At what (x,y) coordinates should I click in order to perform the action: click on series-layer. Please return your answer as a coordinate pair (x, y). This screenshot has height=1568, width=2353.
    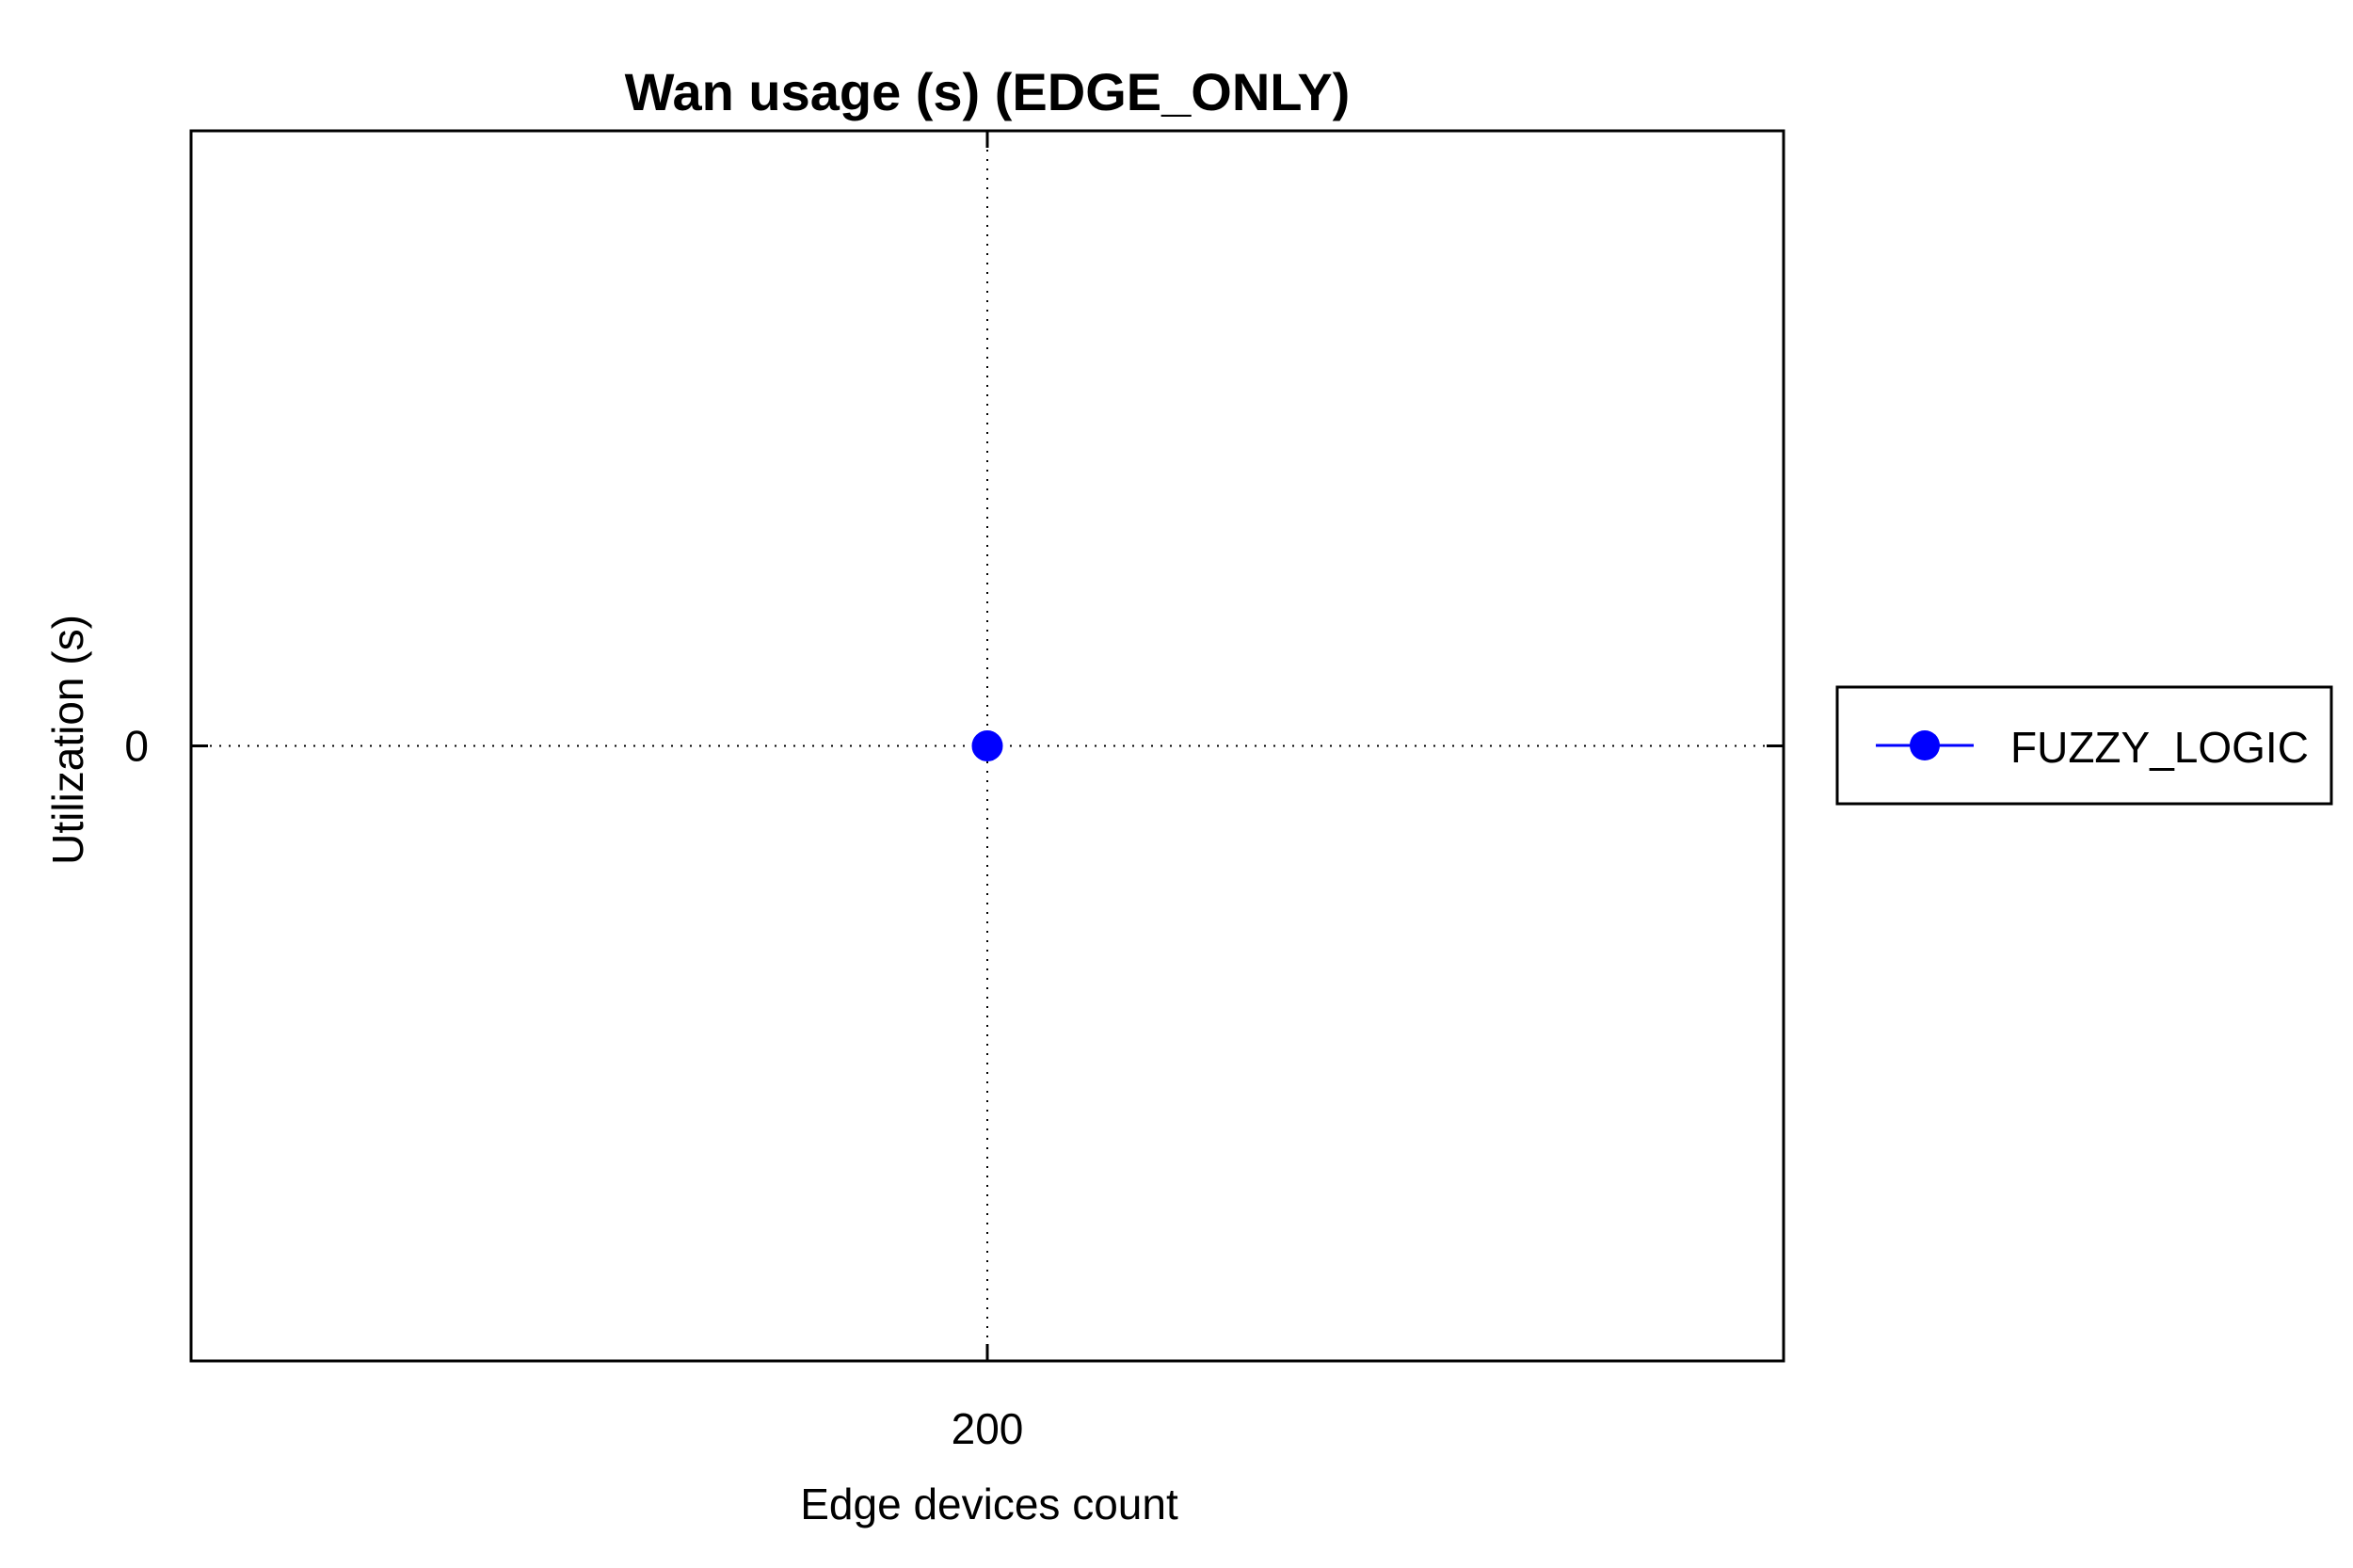
    Looking at the image, I should click on (987, 745).